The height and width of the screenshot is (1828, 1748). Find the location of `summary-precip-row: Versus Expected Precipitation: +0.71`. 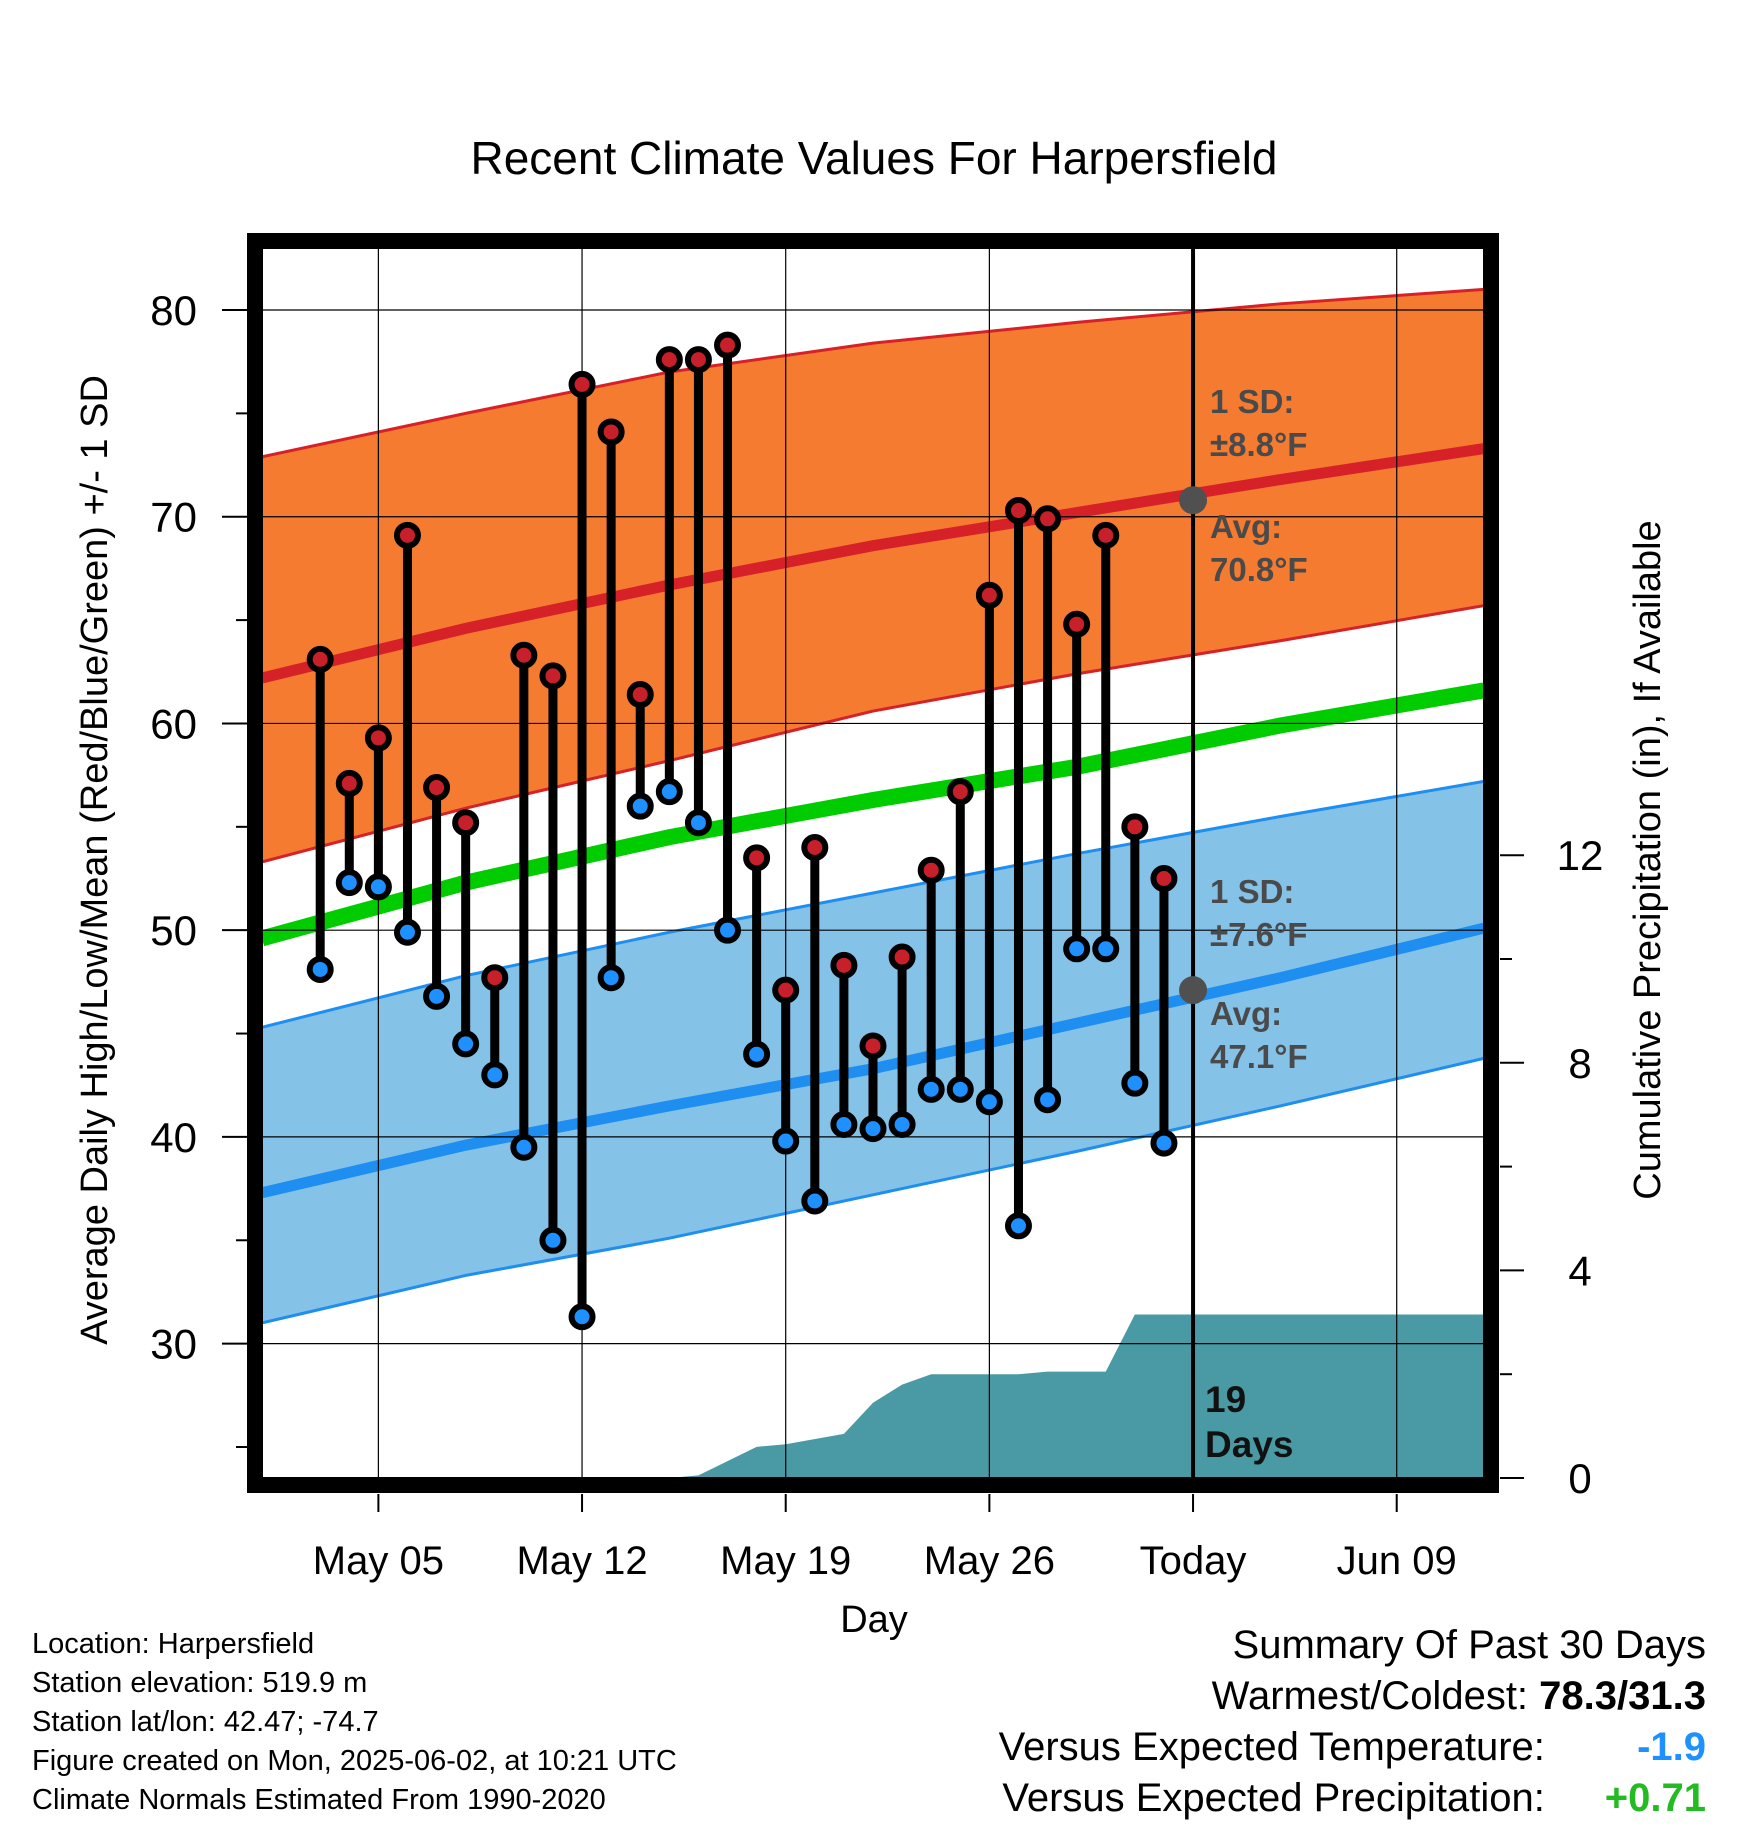

summary-precip-row: Versus Expected Precipitation: +0.71 is located at coordinates (1354, 1798).